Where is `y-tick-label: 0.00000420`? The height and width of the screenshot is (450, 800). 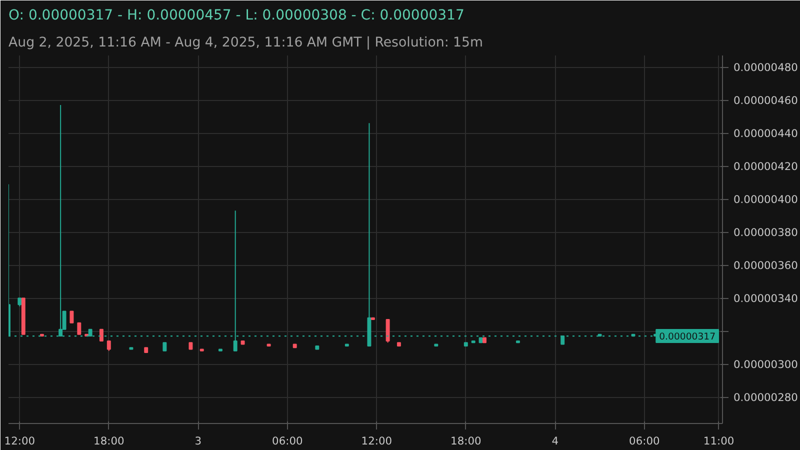 y-tick-label: 0.00000420 is located at coordinates (766, 167).